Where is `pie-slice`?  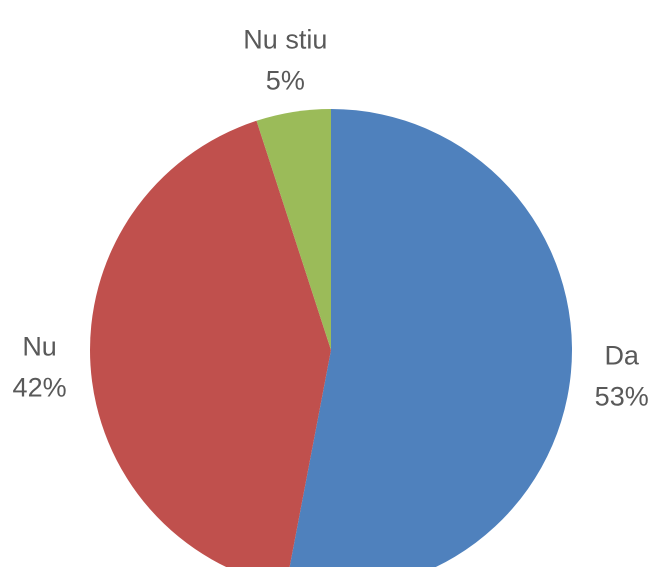 pie-slice is located at coordinates (293, 229).